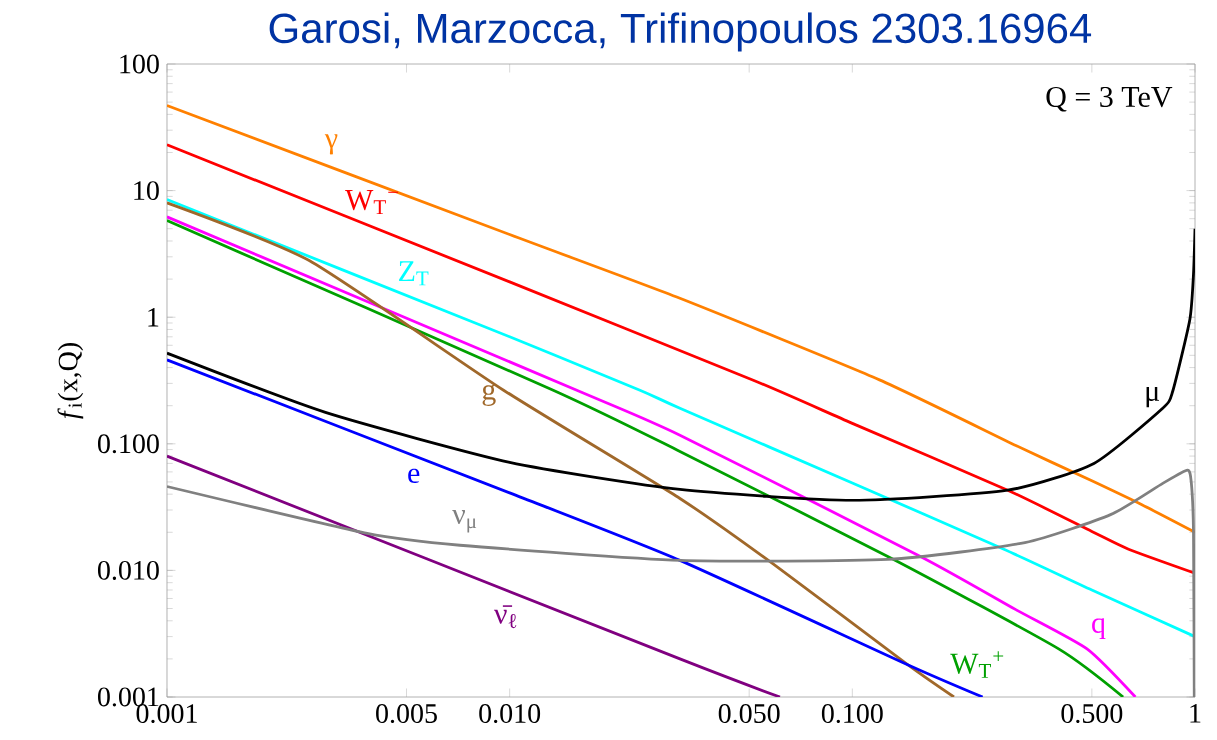 The height and width of the screenshot is (740, 1217). What do you see at coordinates (70, 381) in the screenshot?
I see `y-axis-title: f$_{i}$(x,Q)` at bounding box center [70, 381].